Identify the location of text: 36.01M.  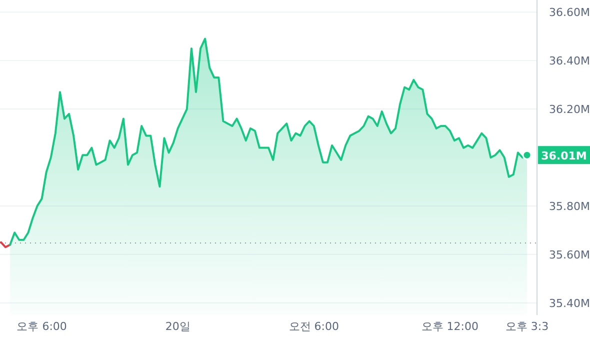
(564, 156).